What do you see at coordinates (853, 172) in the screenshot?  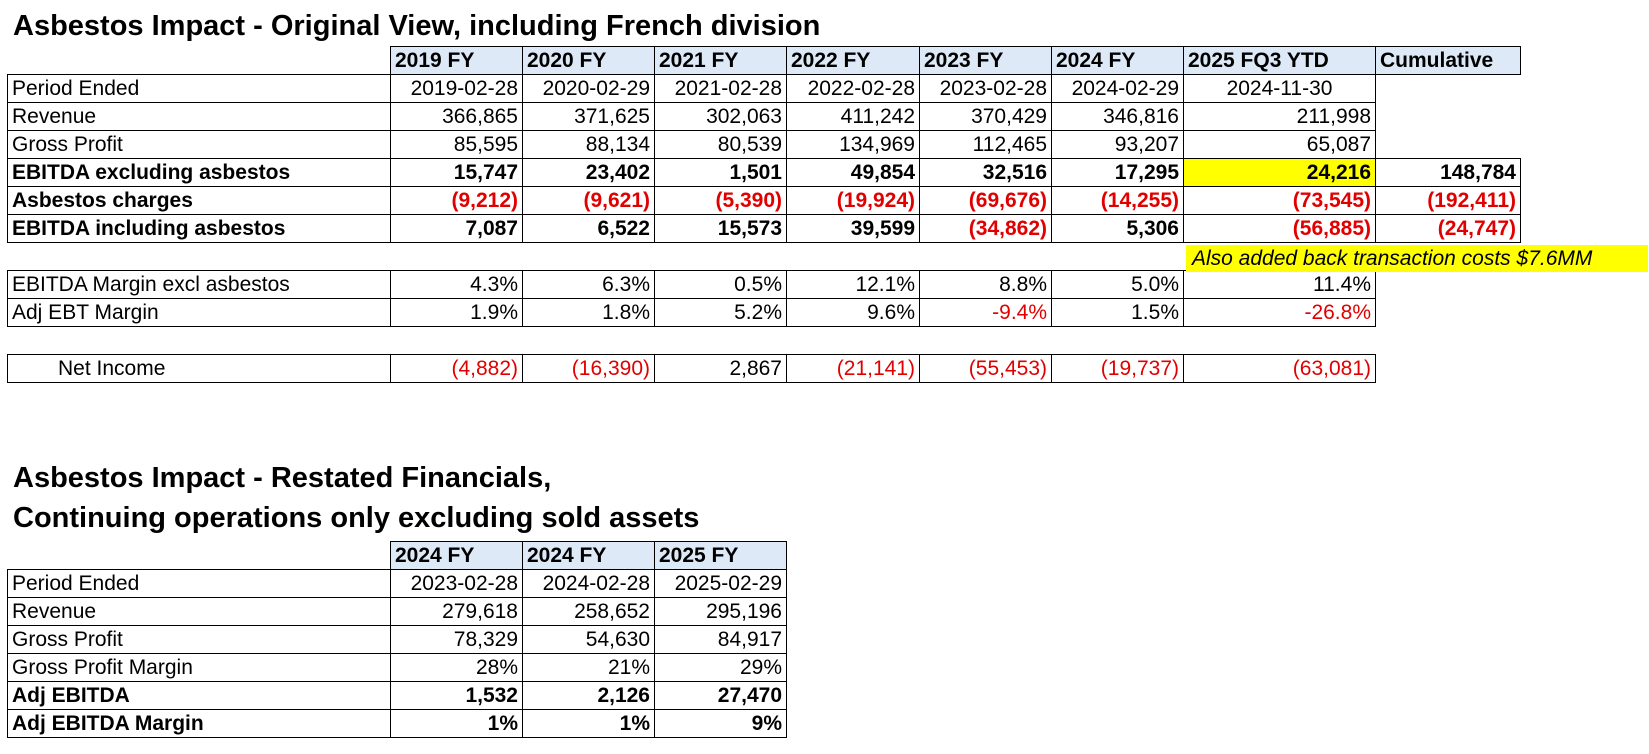 I see `value-cell: 49,854` at bounding box center [853, 172].